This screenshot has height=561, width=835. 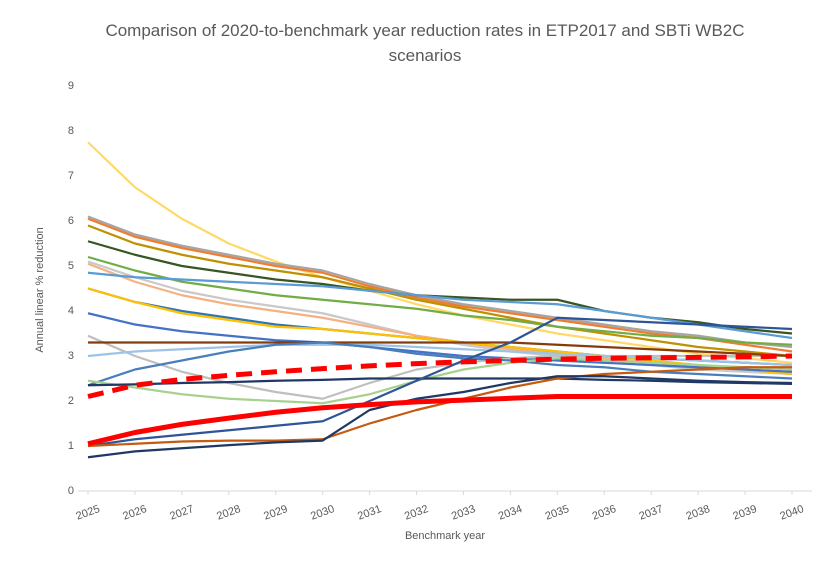 What do you see at coordinates (416, 513) in the screenshot?
I see `x-tick-label: 2032` at bounding box center [416, 513].